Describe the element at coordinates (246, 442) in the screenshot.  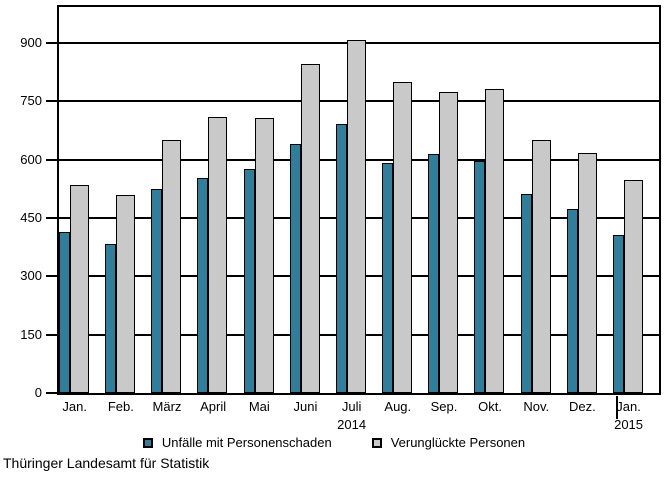
I see `legend-label: Unfälle mit Personenschaden` at that location.